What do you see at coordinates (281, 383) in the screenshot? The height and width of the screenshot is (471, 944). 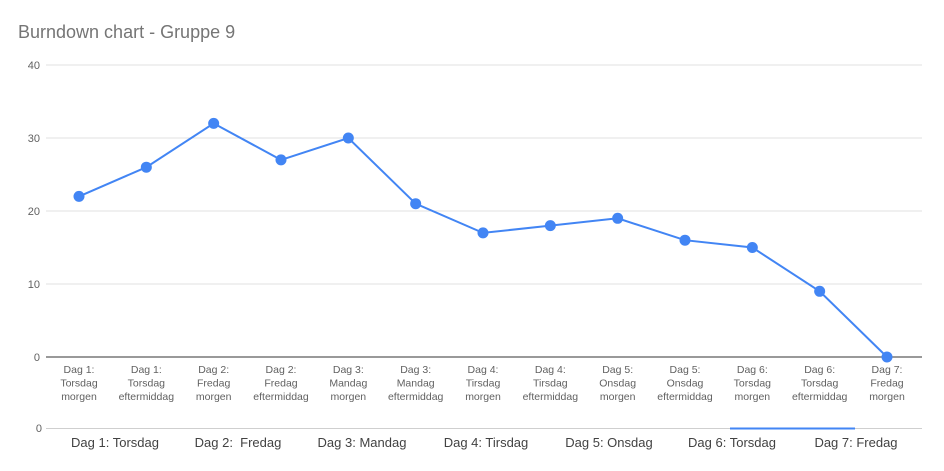 I see `x-tick-label-3: Dag 2: Fredag eftermiddag` at bounding box center [281, 383].